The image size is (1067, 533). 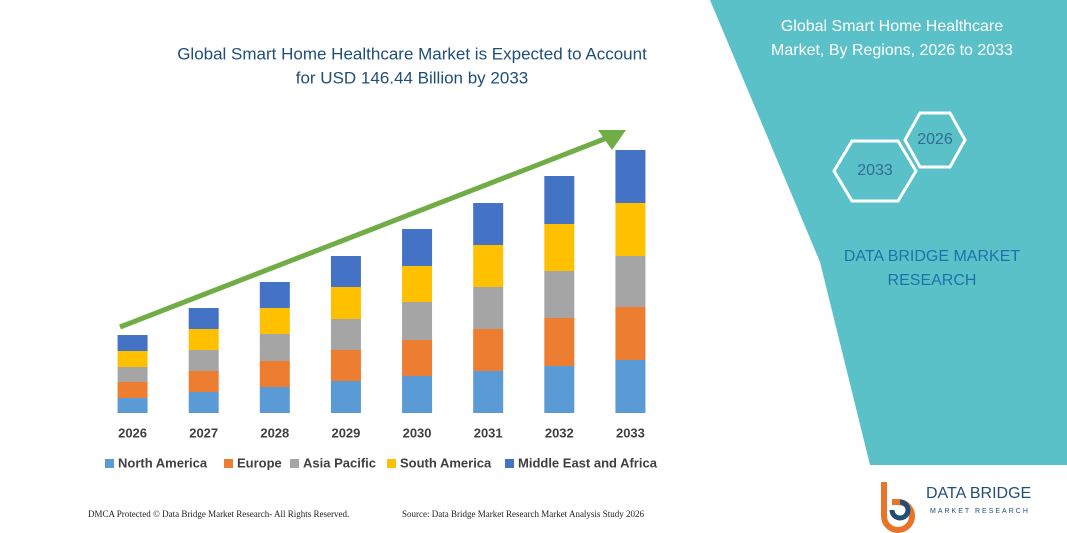 I want to click on trend-arrow-head, so click(x=612, y=140).